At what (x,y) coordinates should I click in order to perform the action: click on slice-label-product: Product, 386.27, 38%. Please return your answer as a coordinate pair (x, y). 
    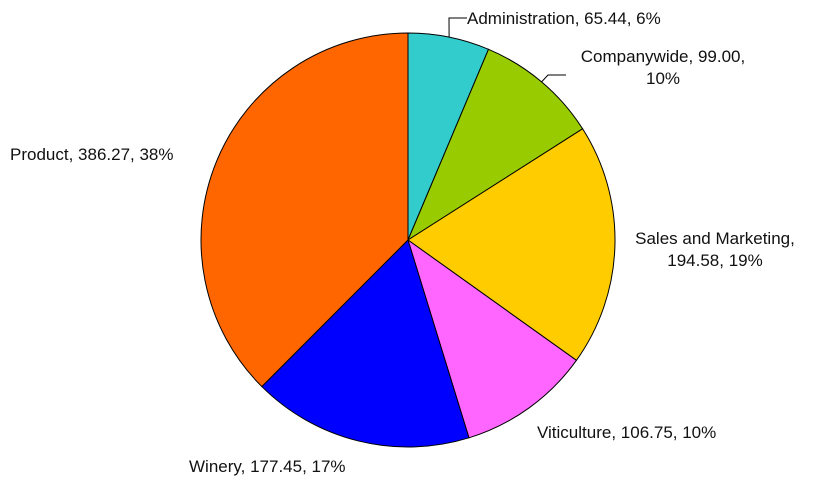
    Looking at the image, I should click on (92, 154).